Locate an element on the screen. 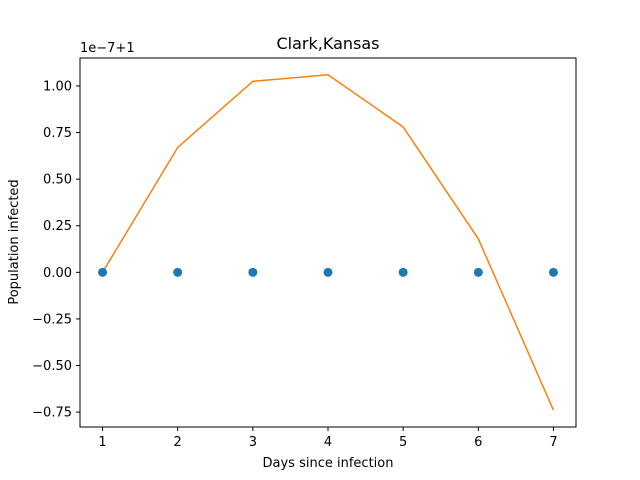  y-axis-label: Population infected is located at coordinates (14, 241).